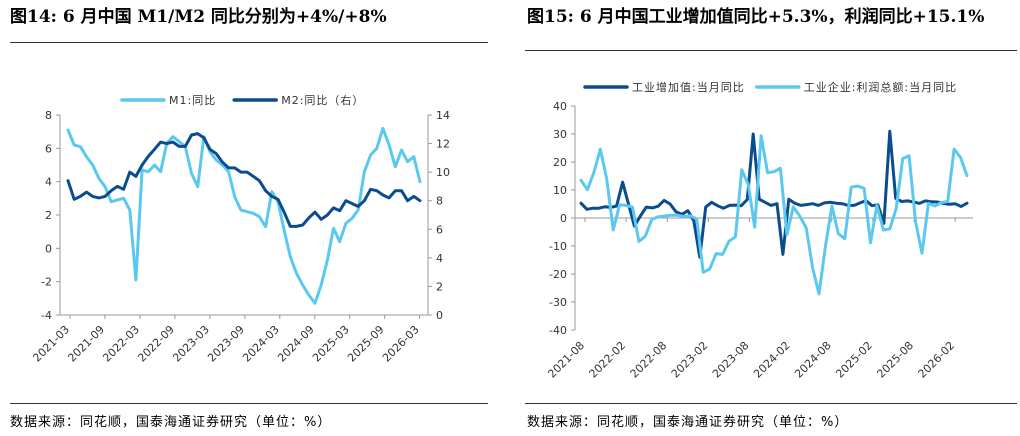 This screenshot has height=436, width=1020. I want to click on y-tick-label: 2, so click(48, 215).